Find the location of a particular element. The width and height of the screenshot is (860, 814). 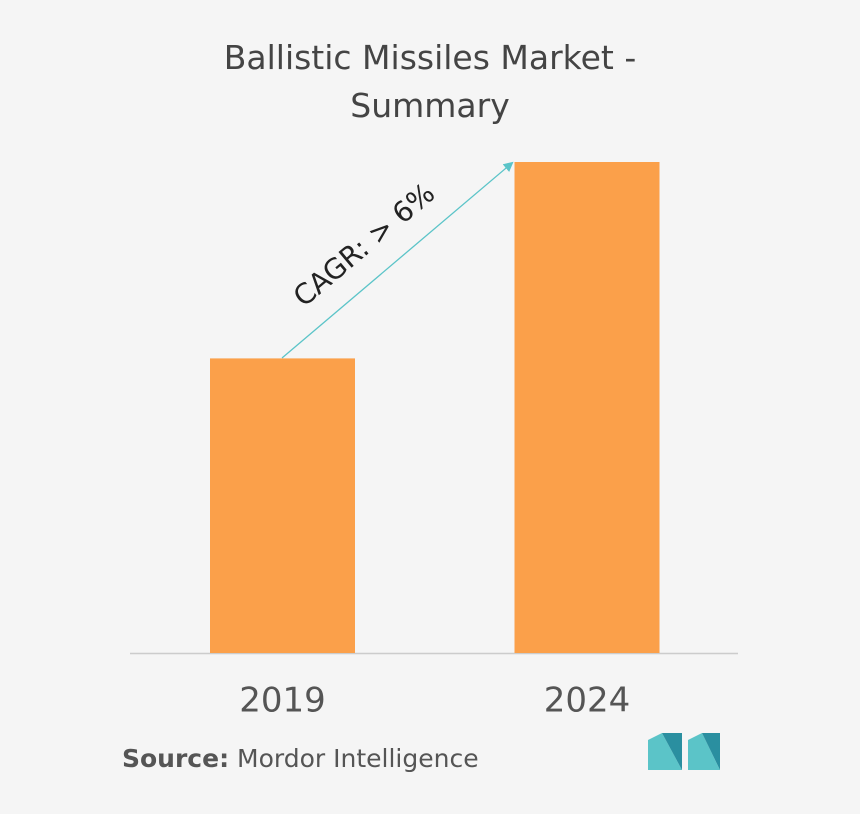

source: Source: Mordor Intelligence is located at coordinates (300, 758).